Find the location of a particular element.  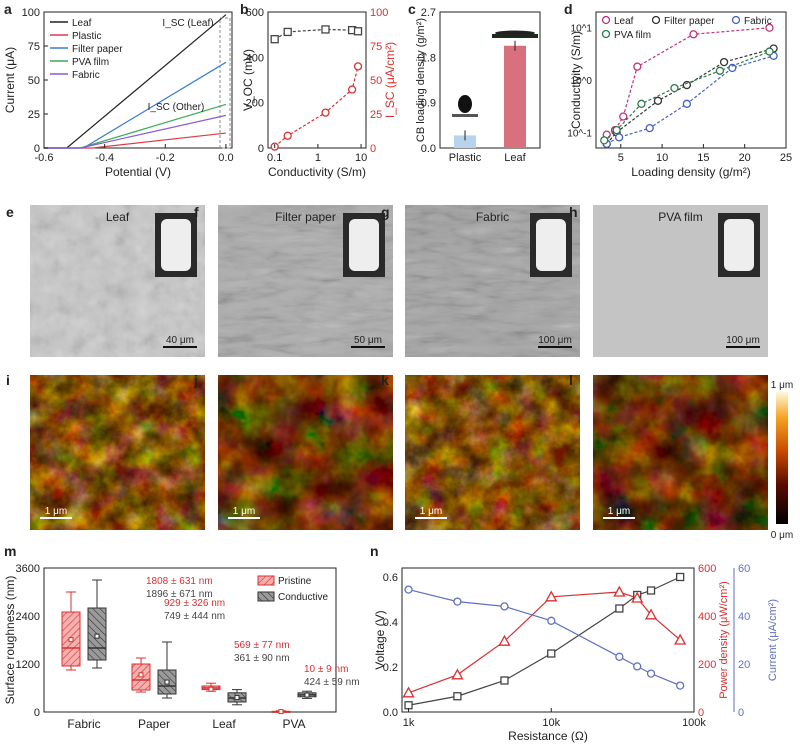

panel-label-i: i is located at coordinates (8, 380).